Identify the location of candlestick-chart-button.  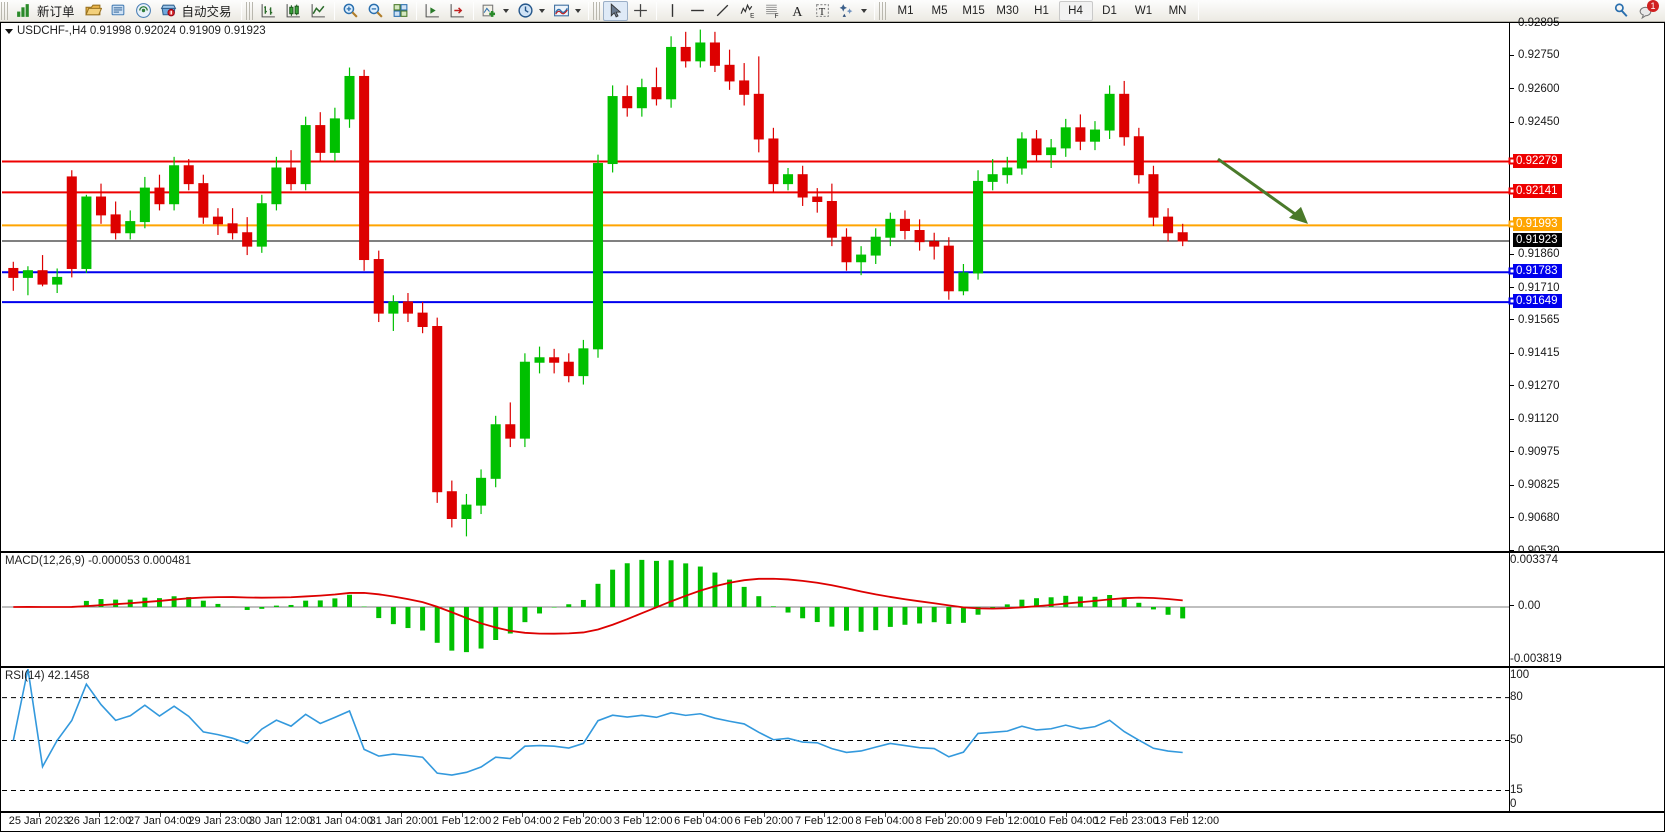
(293, 11).